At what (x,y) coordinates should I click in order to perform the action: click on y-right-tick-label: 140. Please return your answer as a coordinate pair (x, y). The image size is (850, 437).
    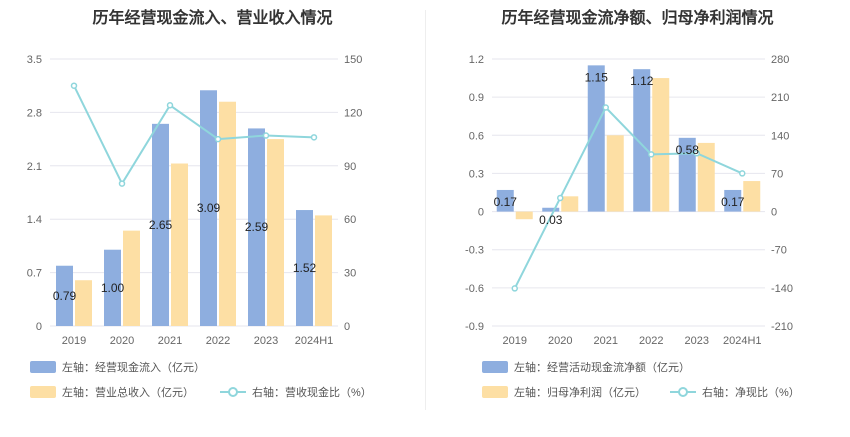
    Looking at the image, I should click on (780, 136).